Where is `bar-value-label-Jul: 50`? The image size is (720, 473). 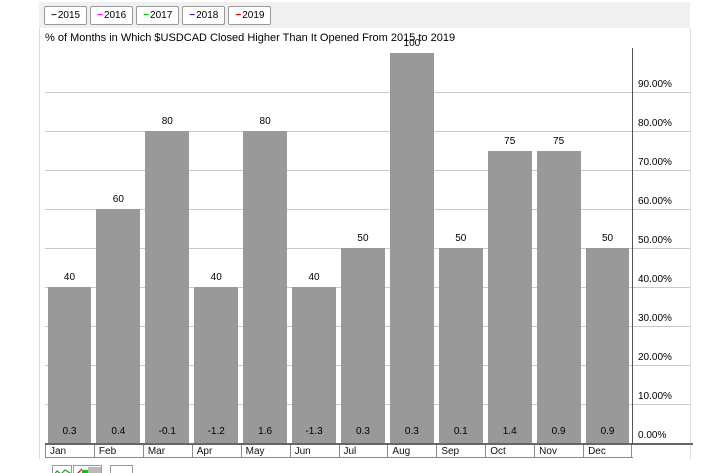
bar-value-label-Jul: 50 is located at coordinates (363, 238).